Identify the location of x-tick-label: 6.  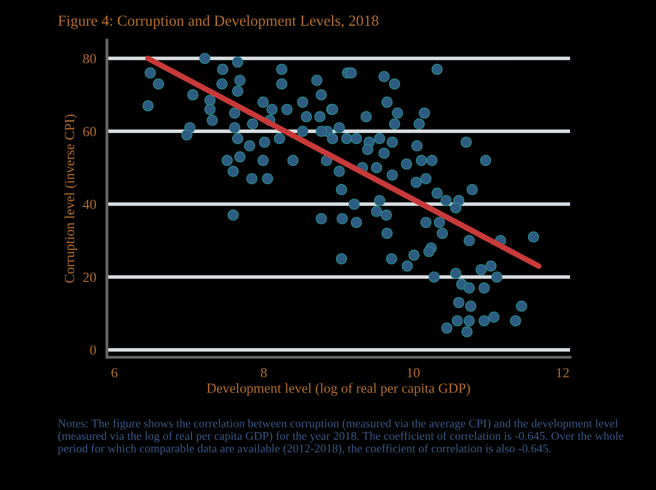
(115, 373).